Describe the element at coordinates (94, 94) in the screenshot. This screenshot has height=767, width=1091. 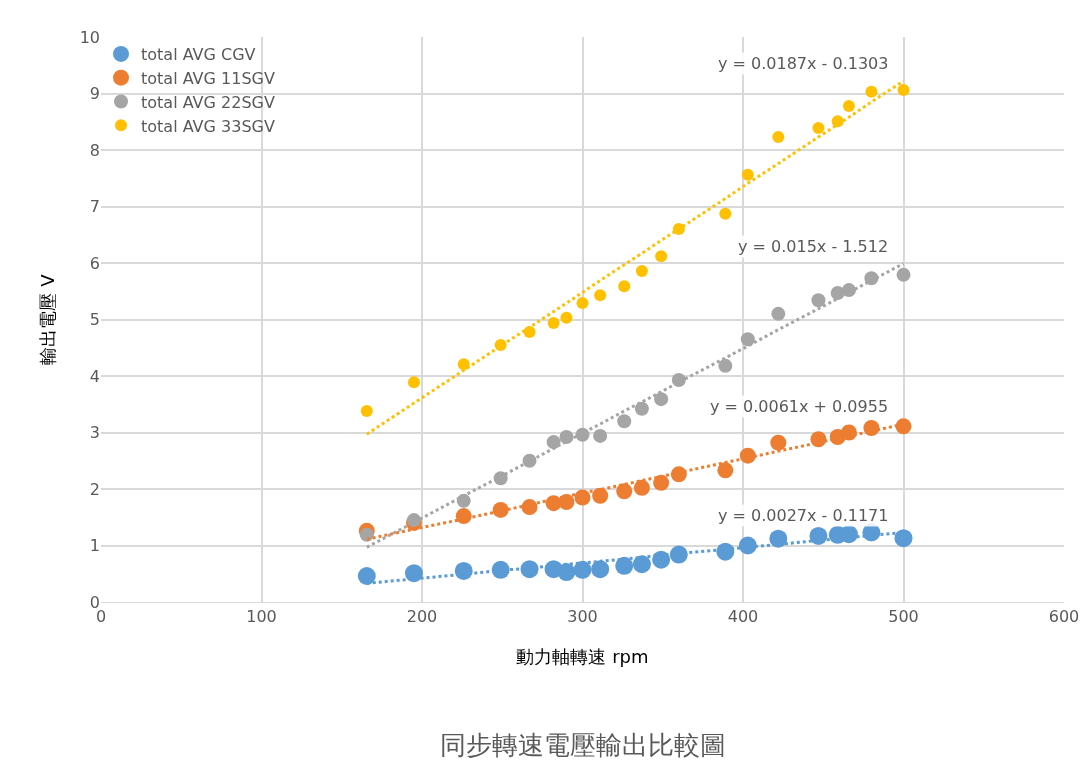
I see `y-tick-label: 9` at that location.